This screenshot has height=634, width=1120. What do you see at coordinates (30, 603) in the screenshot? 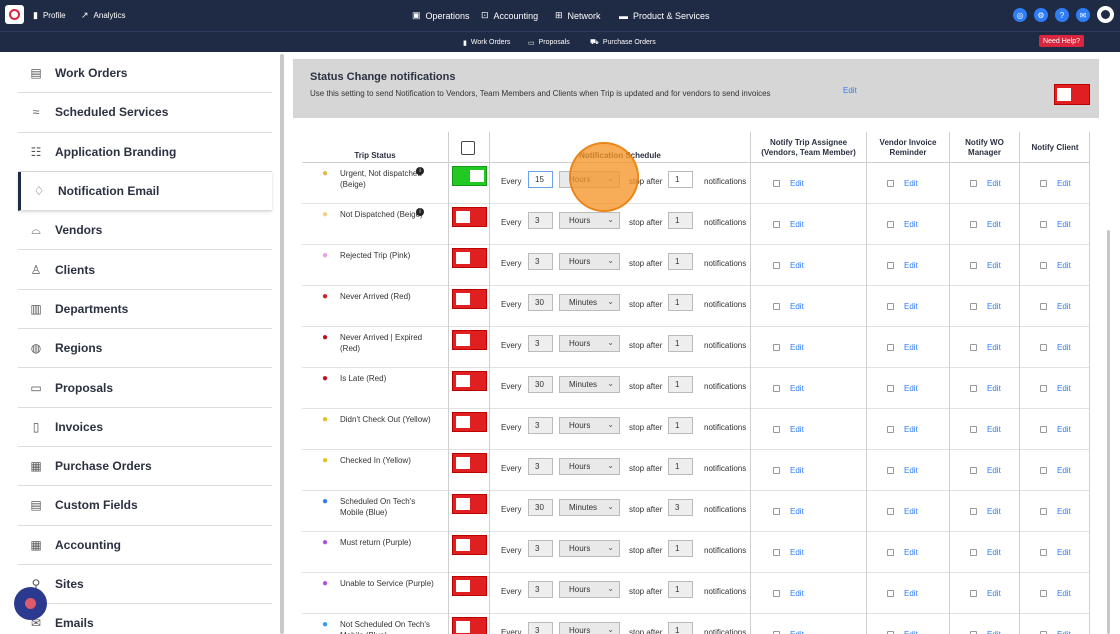
I see `chat-widget-button` at bounding box center [30, 603].